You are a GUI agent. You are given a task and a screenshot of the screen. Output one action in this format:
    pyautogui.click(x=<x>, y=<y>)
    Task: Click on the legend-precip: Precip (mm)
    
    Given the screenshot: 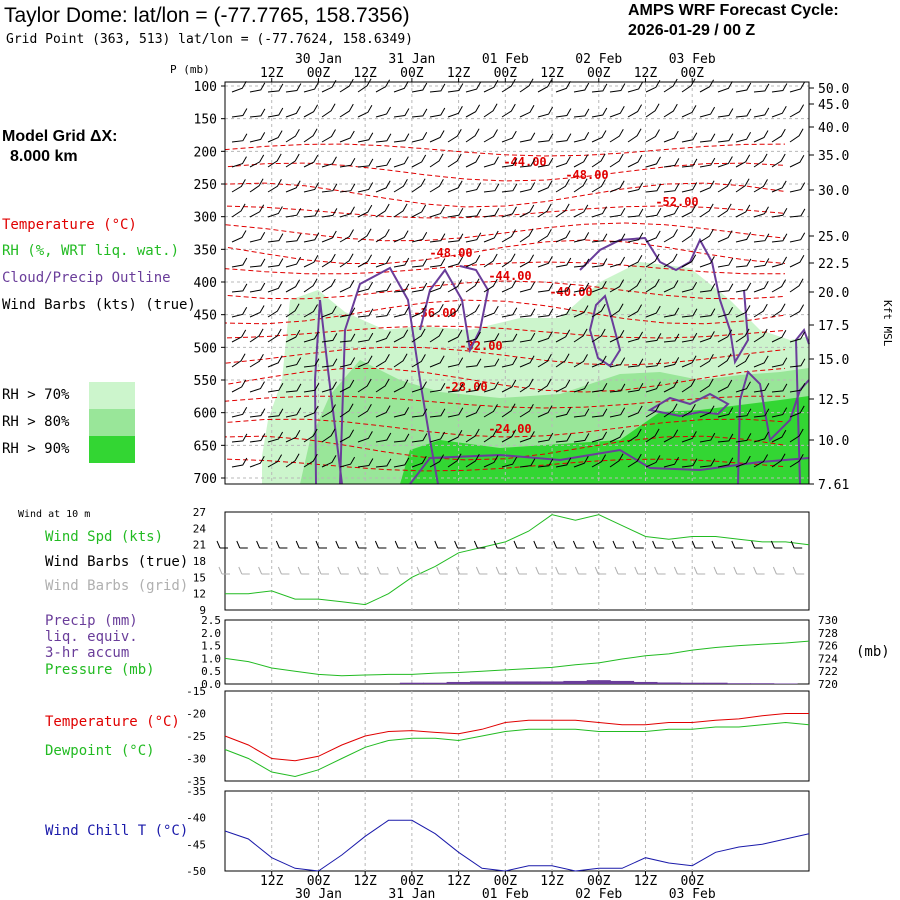 What is the action you would take?
    pyautogui.click(x=91, y=621)
    